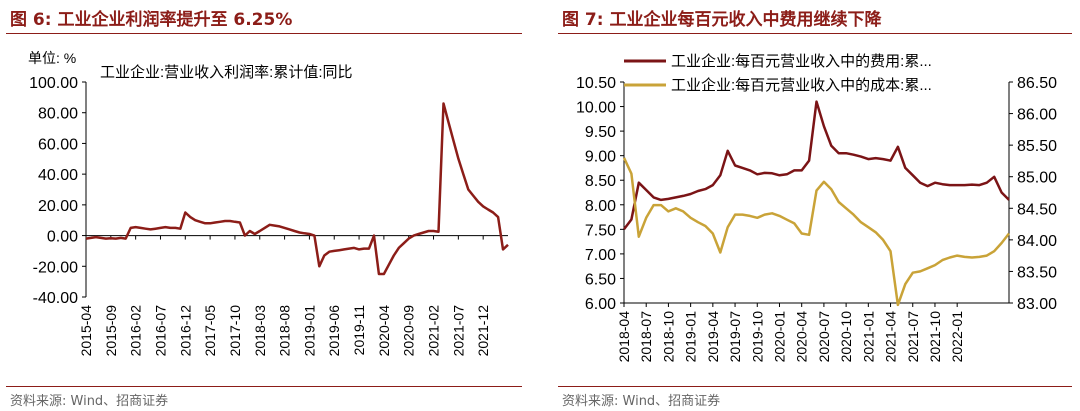 Image resolution: width=1080 pixels, height=411 pixels. I want to click on x-tick-label: 2016-02, so click(136, 331).